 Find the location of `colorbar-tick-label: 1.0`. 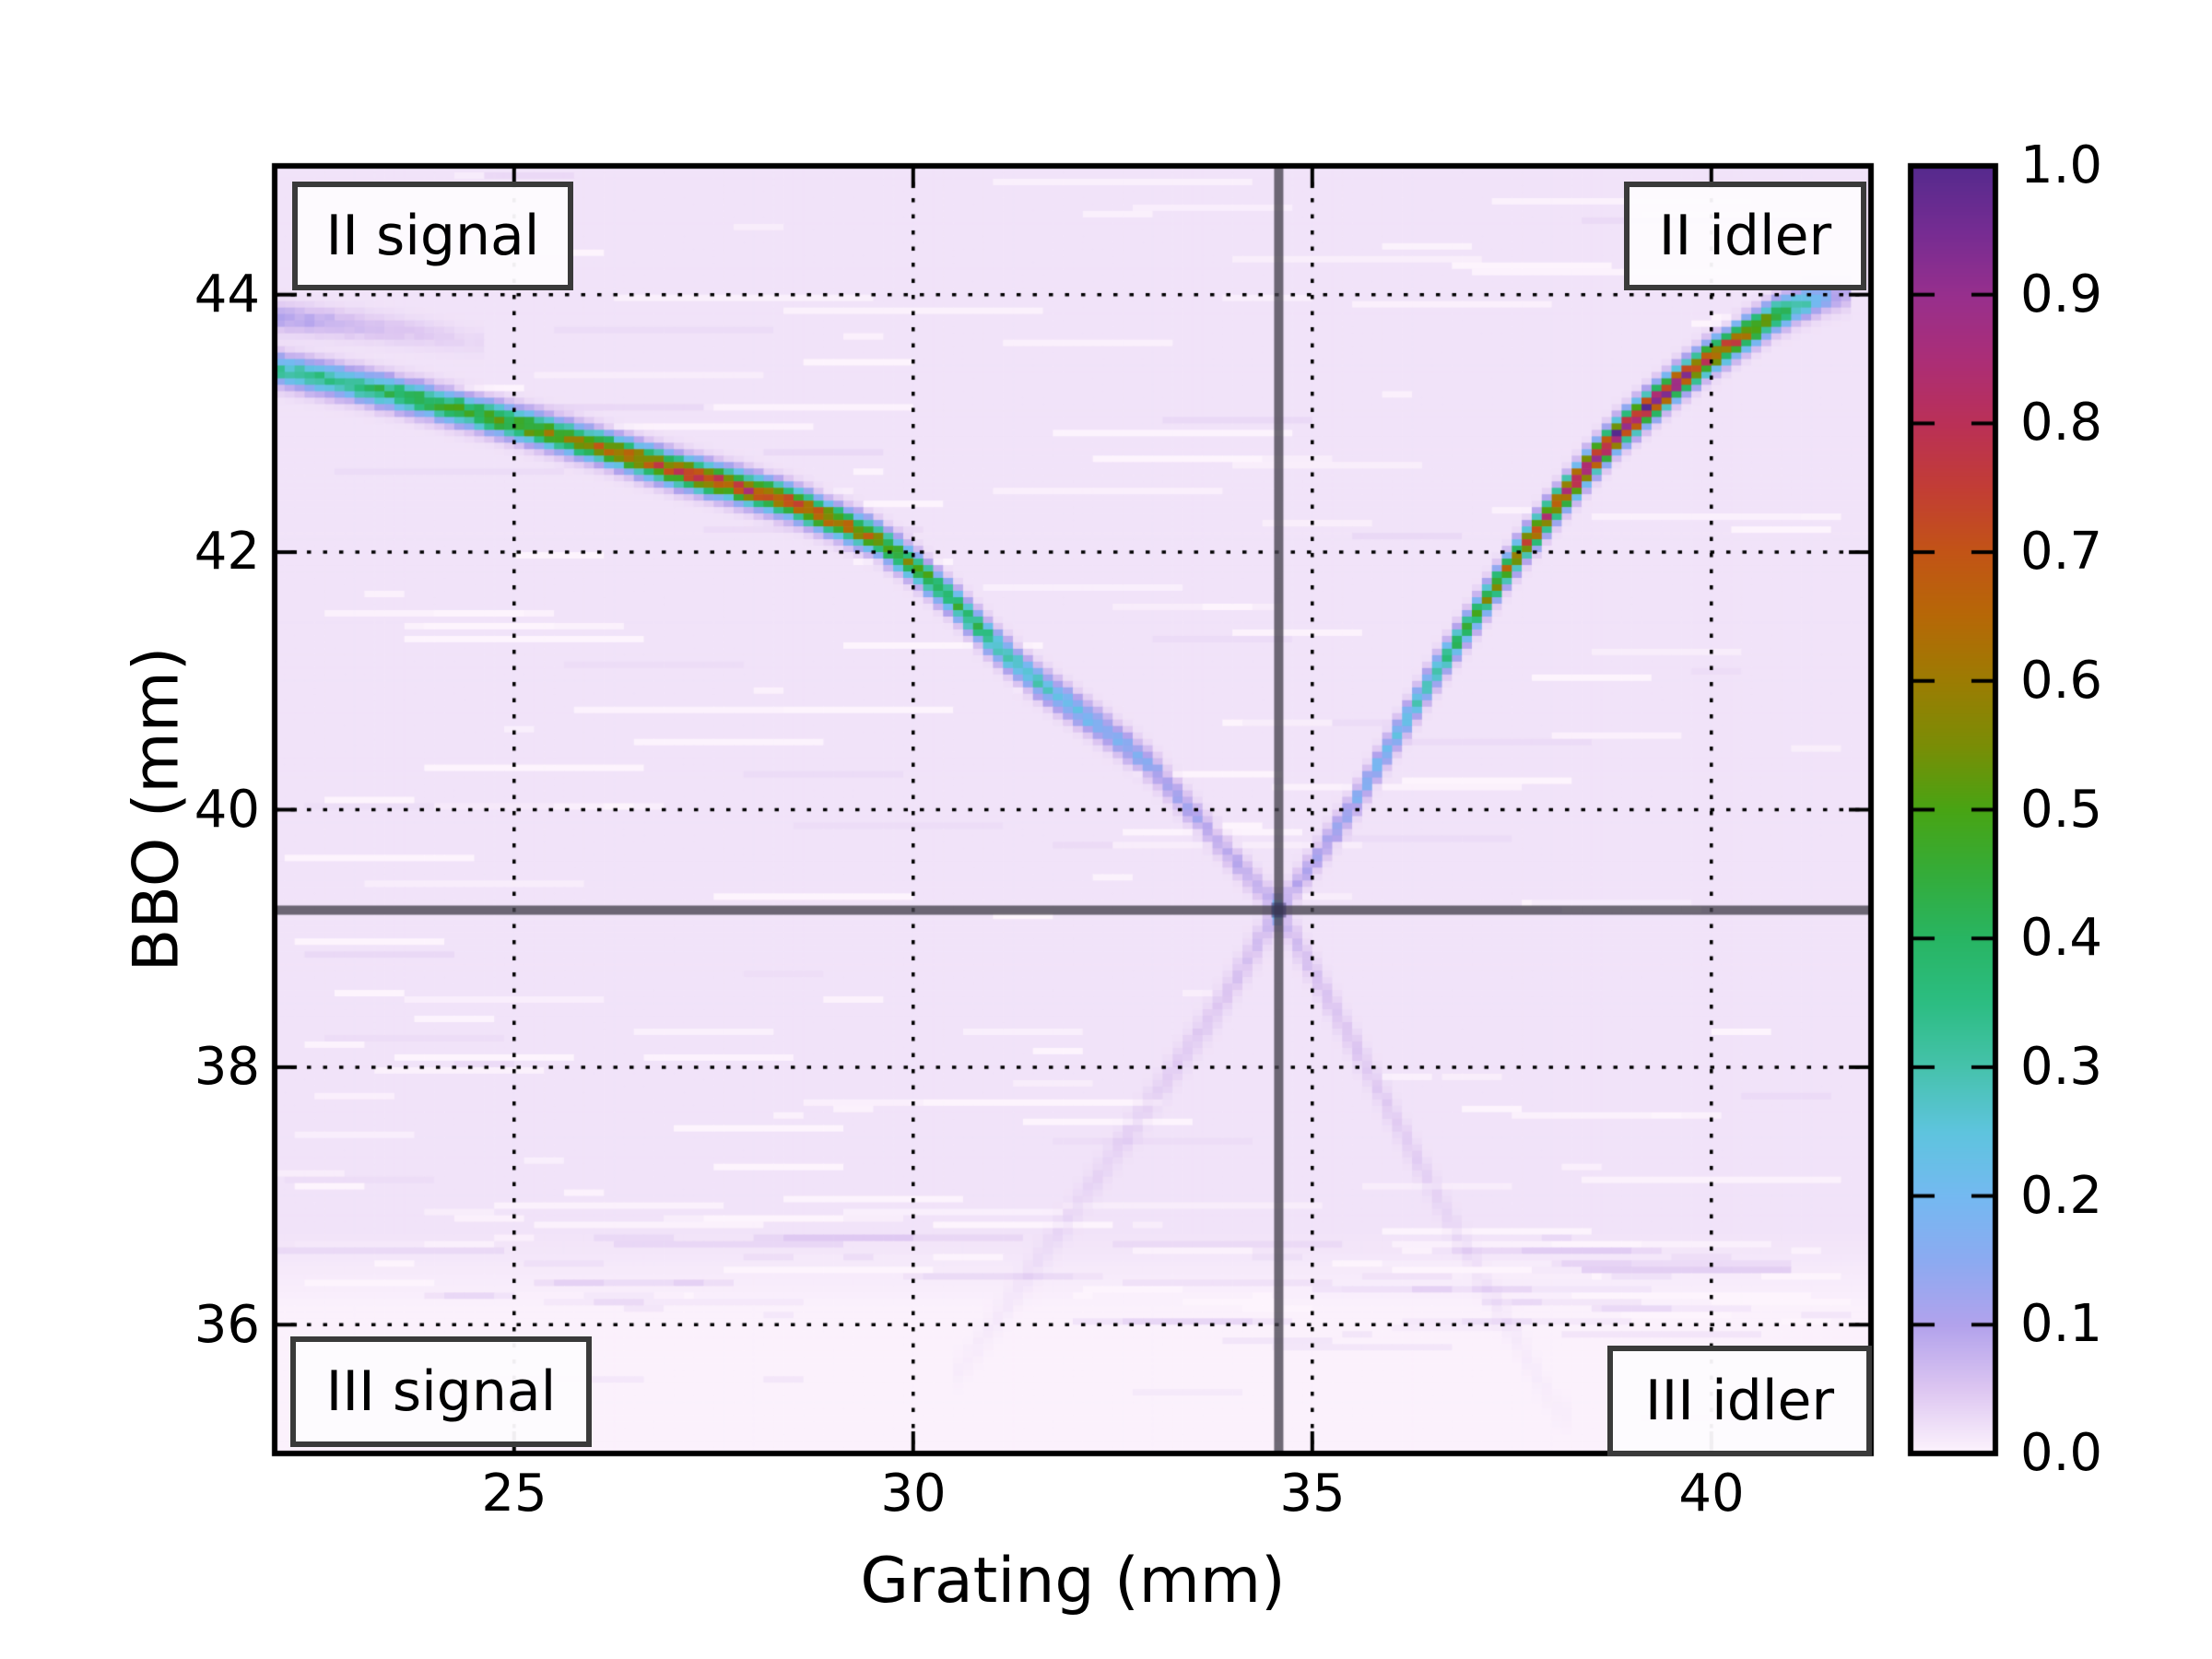

colorbar-tick-label: 1.0 is located at coordinates (2061, 165).